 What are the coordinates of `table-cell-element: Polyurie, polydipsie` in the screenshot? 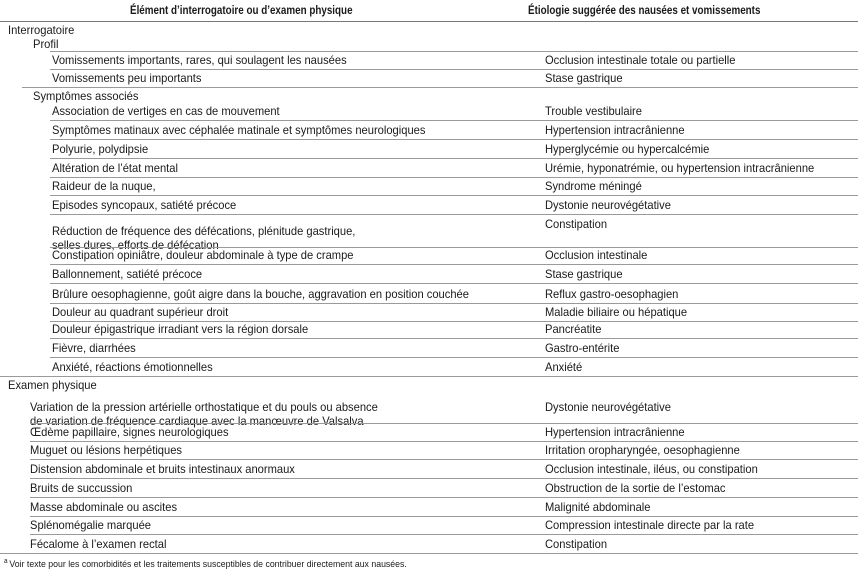 It's located at (100, 149).